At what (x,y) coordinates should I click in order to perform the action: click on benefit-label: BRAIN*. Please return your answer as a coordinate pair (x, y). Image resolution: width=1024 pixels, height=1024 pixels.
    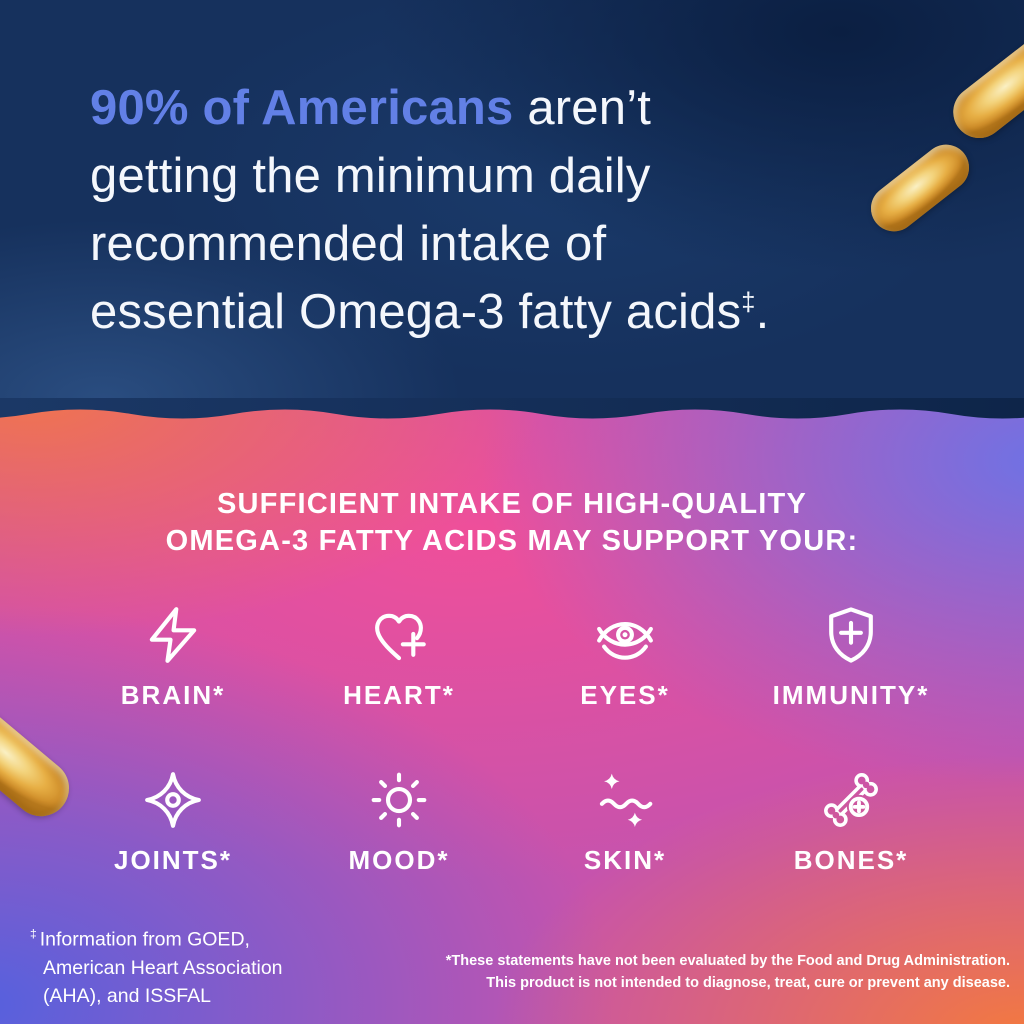
    Looking at the image, I should click on (173, 695).